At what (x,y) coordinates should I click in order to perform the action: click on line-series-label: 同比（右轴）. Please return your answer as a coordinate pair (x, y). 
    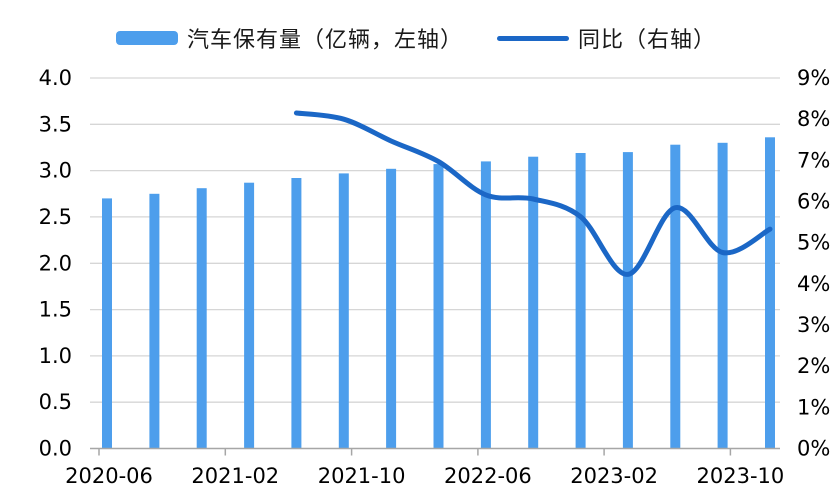
    Looking at the image, I should click on (647, 40).